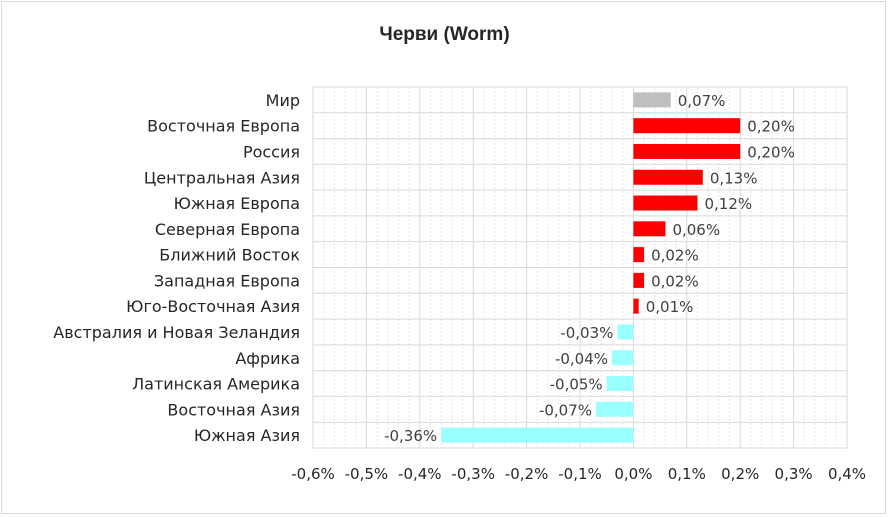 Image resolution: width=889 pixels, height=517 pixels. I want to click on x-tick-label: 0,4%, so click(847, 474).